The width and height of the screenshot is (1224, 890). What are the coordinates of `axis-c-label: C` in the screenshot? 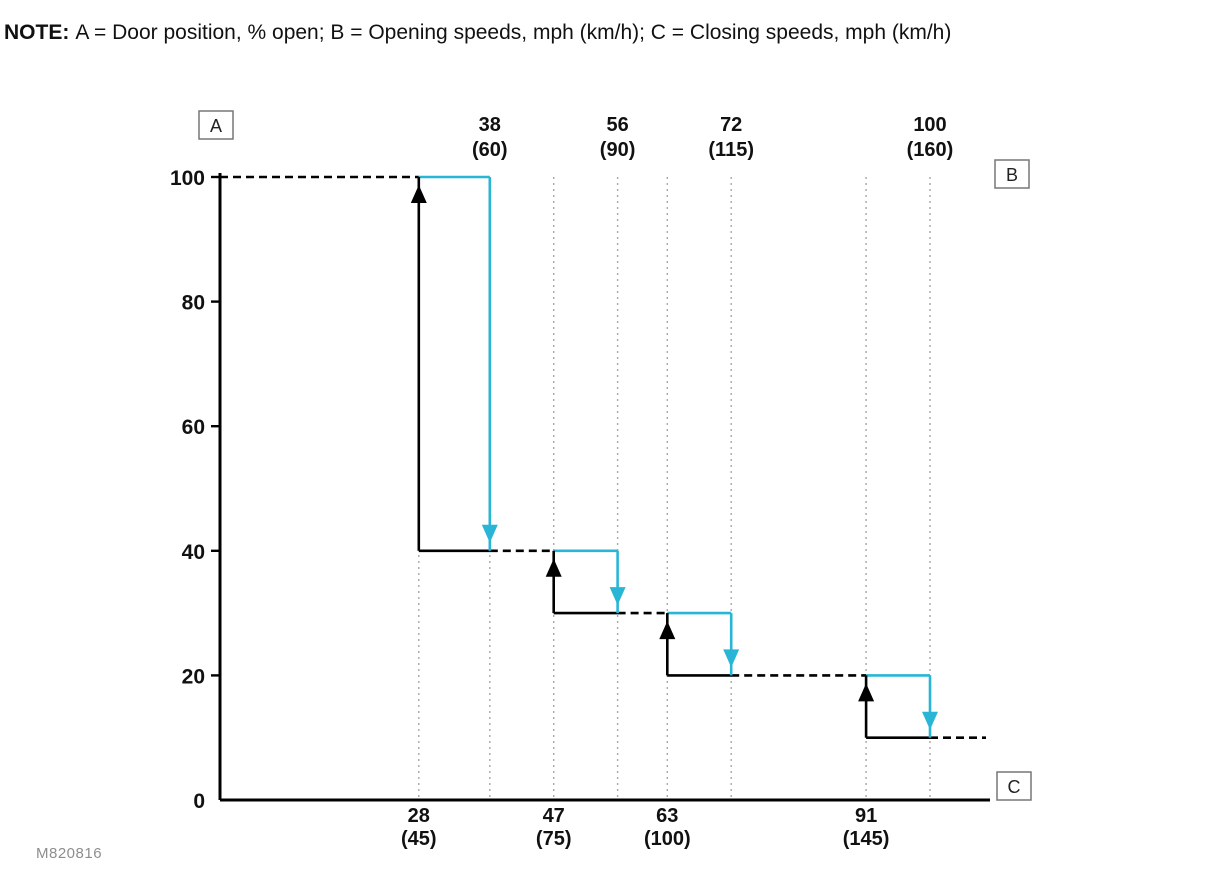 It's located at (1014, 787).